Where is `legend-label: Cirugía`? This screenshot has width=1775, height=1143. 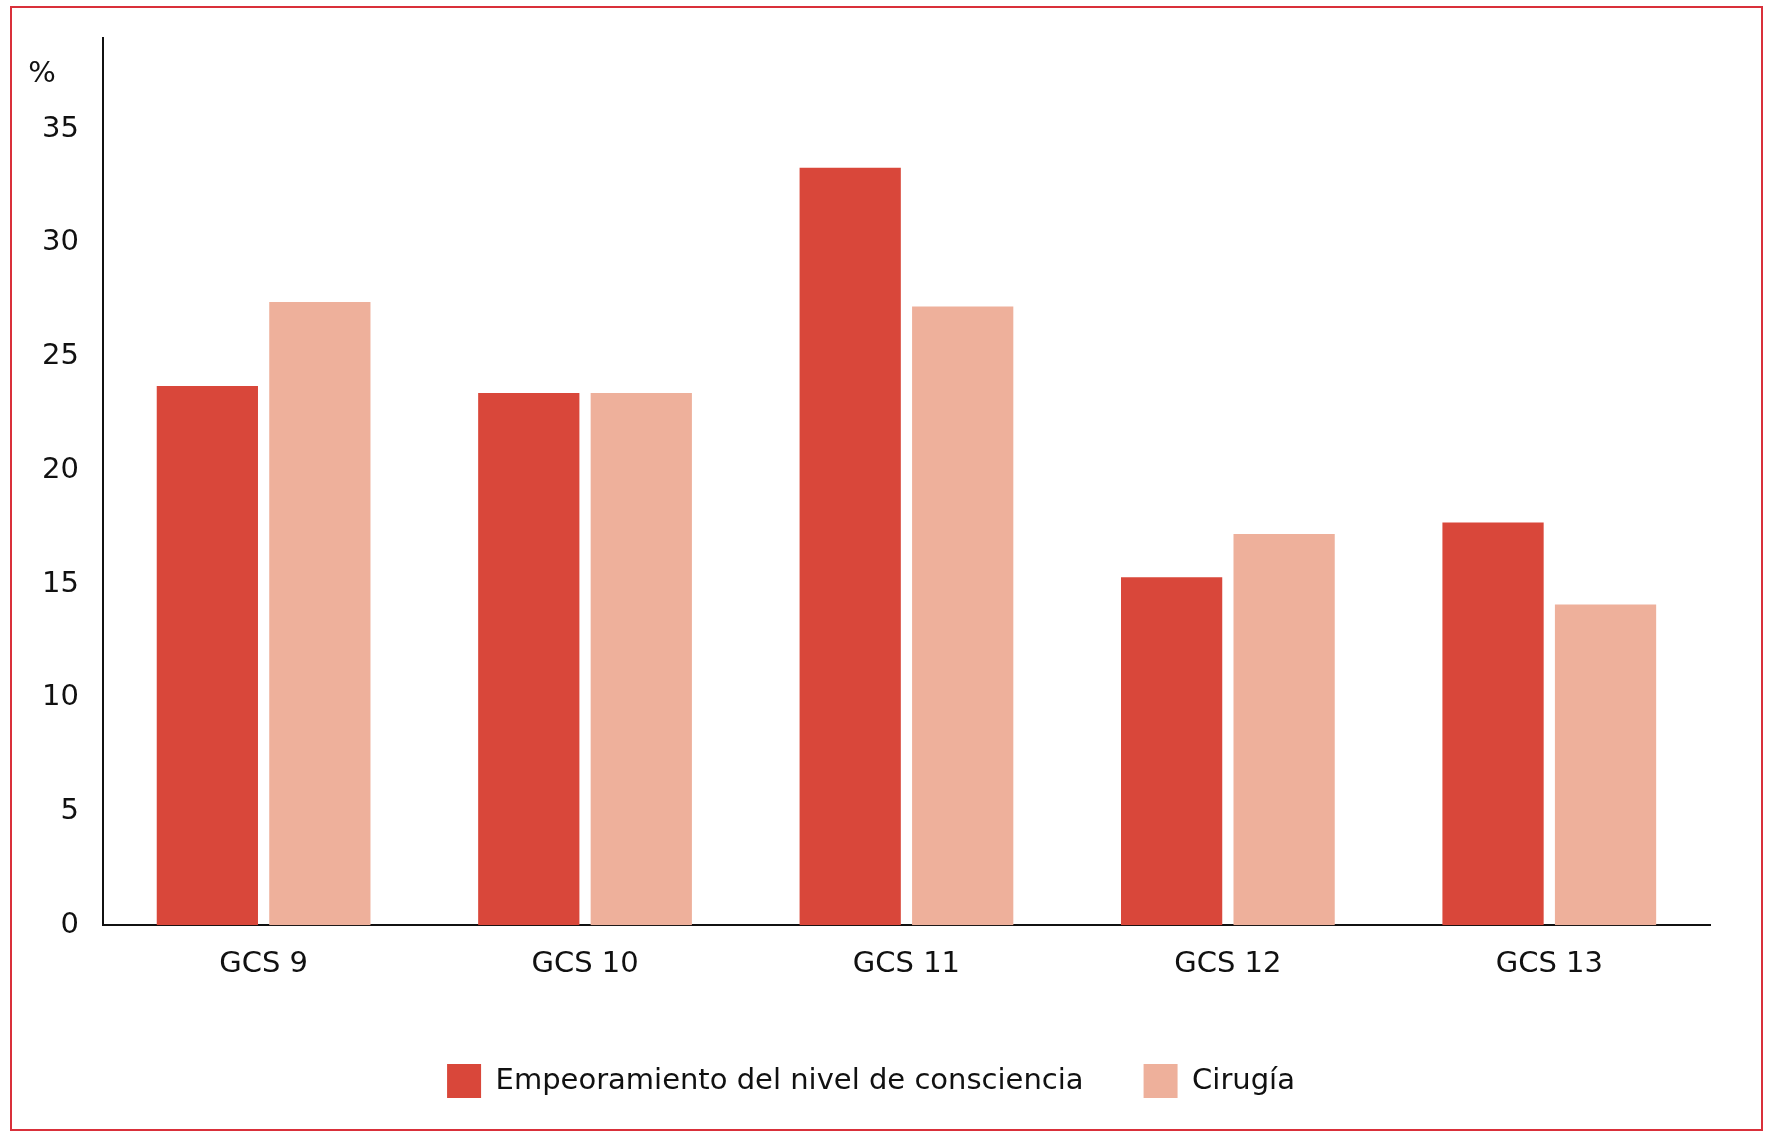
legend-label: Cirugía is located at coordinates (1243, 1078).